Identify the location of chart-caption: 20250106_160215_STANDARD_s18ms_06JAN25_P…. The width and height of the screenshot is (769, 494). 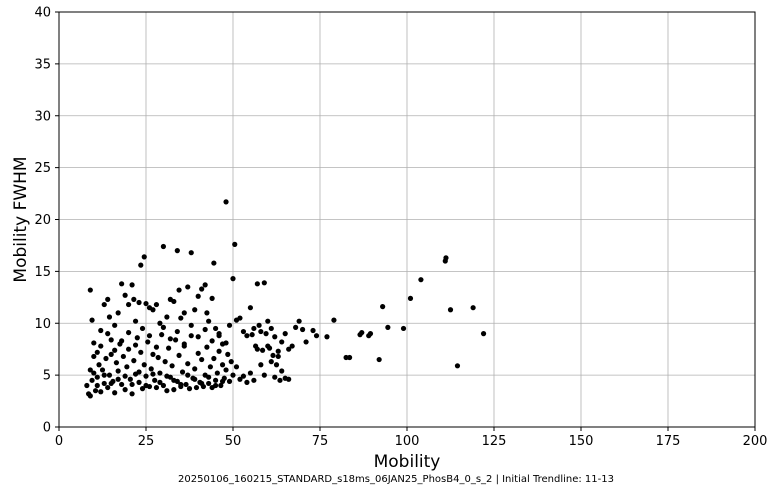
(396, 479).